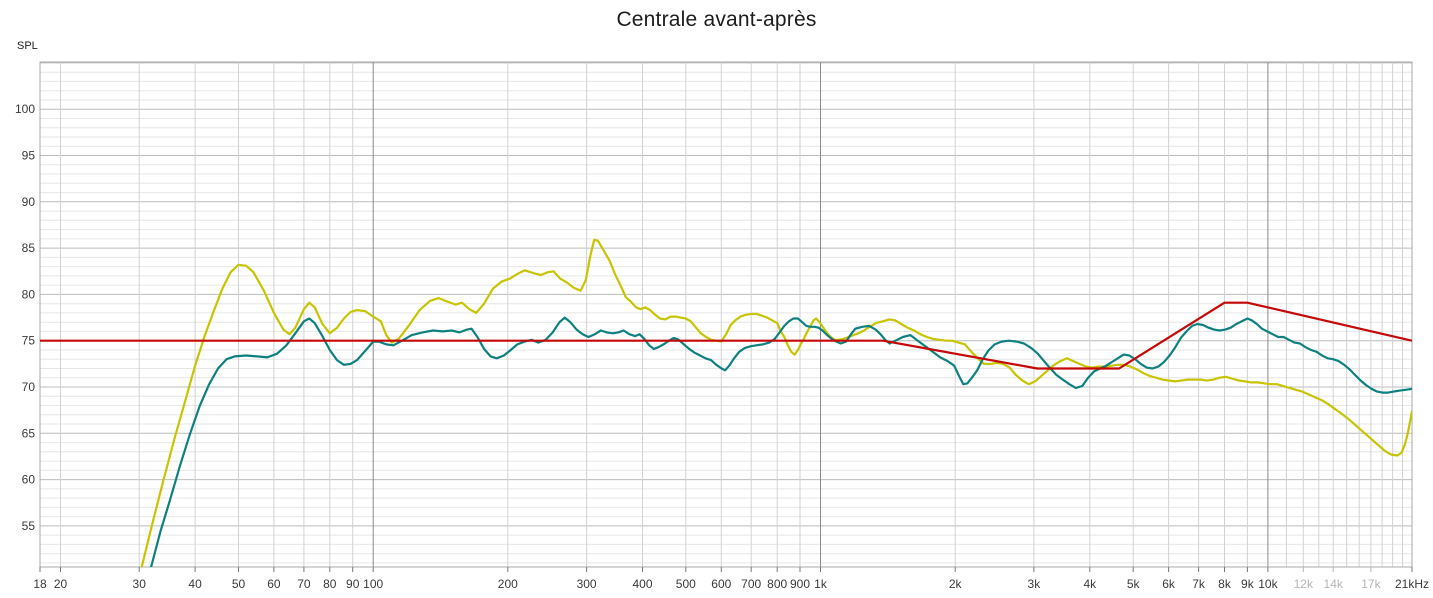  What do you see at coordinates (751, 584) in the screenshot?
I see `x-tick-label: 700` at bounding box center [751, 584].